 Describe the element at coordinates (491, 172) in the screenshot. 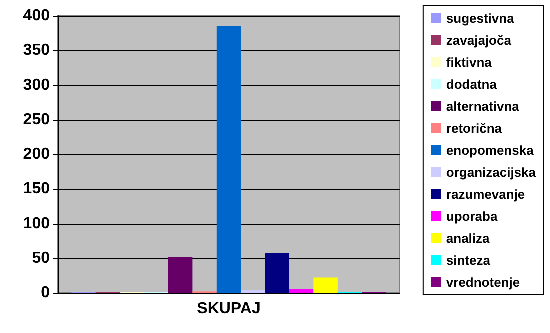

I see `legend-label: organizacijska` at that location.